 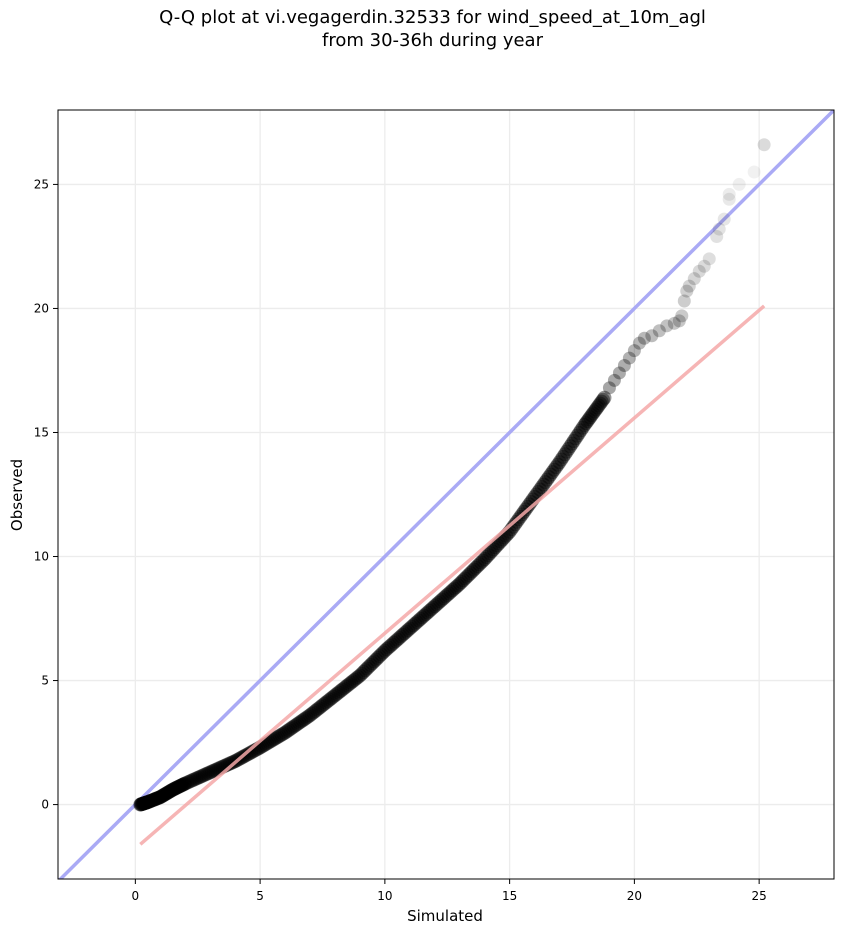 I want to click on y-axis-label: Observed, so click(x=17, y=495).